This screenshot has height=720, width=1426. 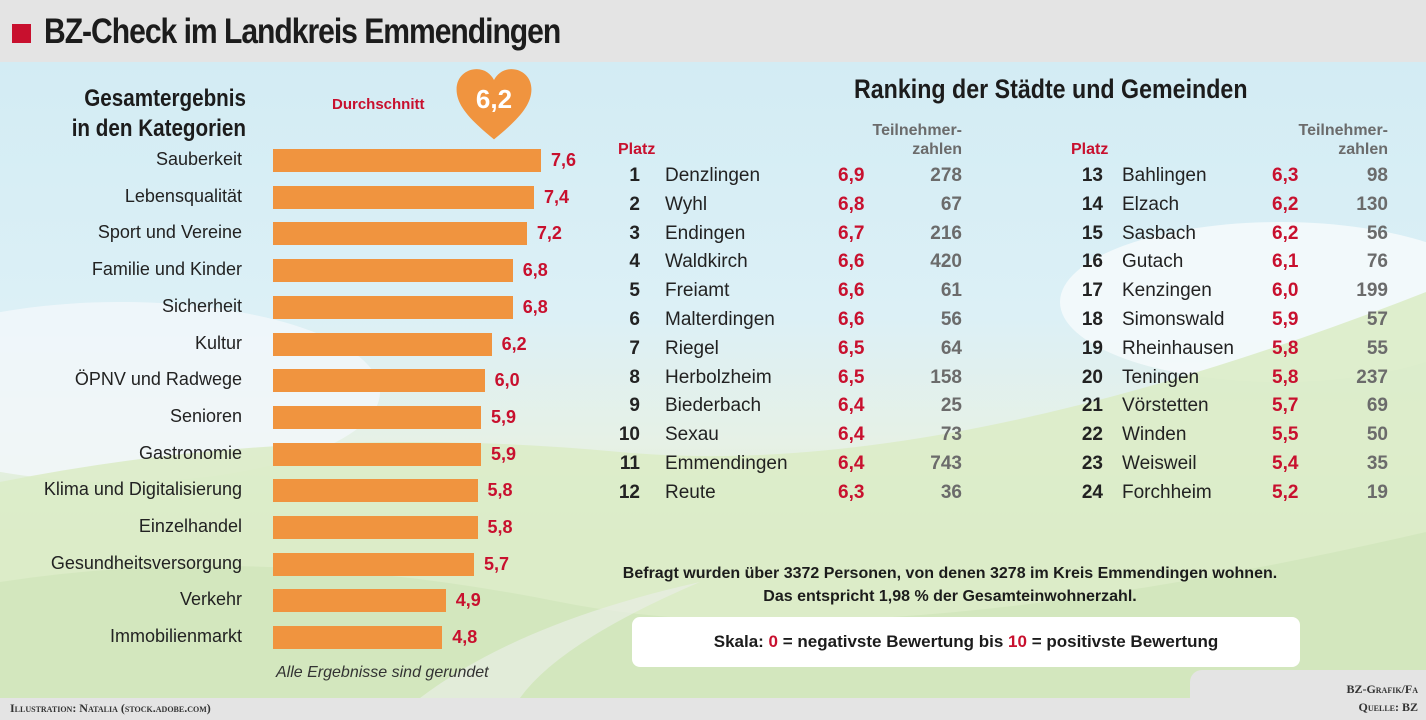 I want to click on category-value-label: 6,8, so click(x=535, y=306).